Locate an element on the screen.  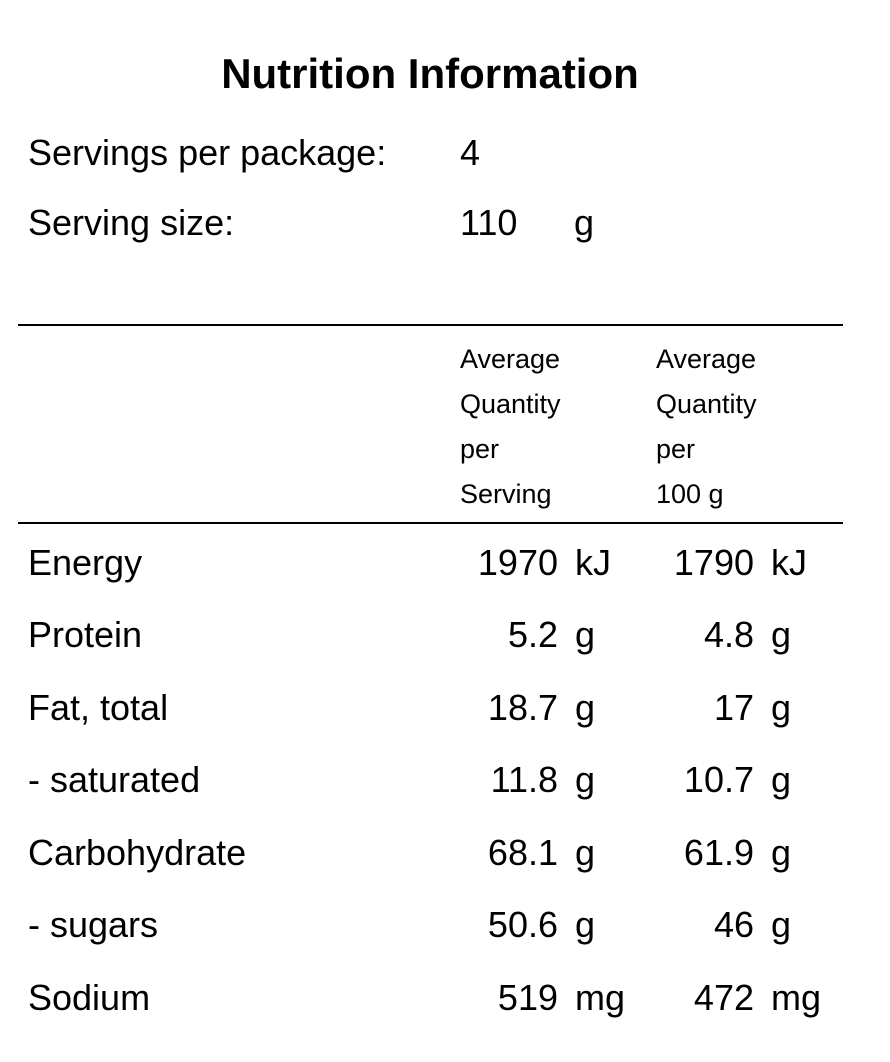
per-serving-value: 5.2 is located at coordinates (532, 634).